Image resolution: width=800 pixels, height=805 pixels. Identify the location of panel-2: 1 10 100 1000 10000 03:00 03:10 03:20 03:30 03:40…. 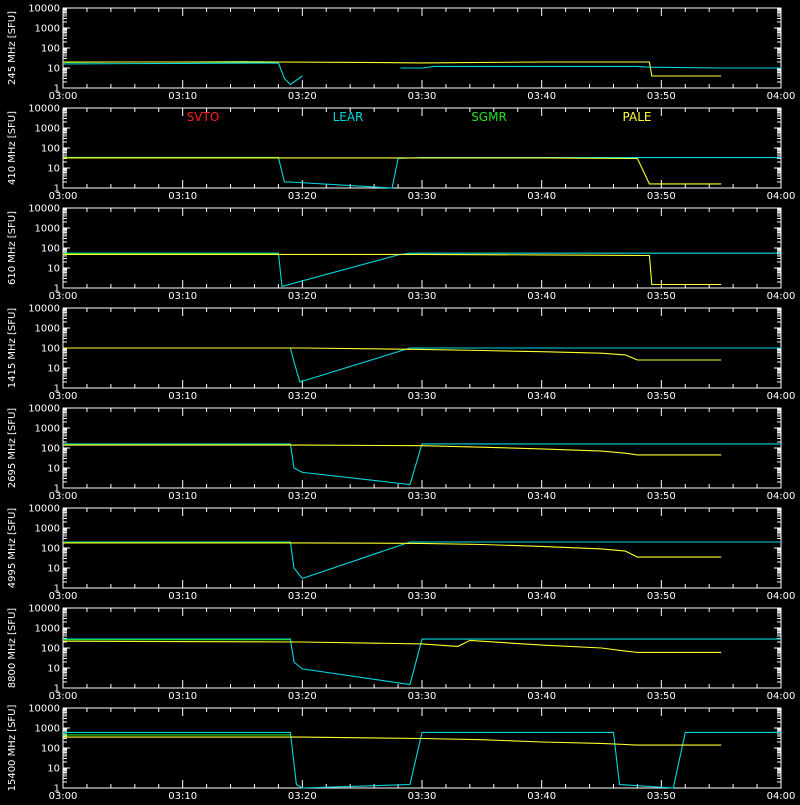
(401, 253).